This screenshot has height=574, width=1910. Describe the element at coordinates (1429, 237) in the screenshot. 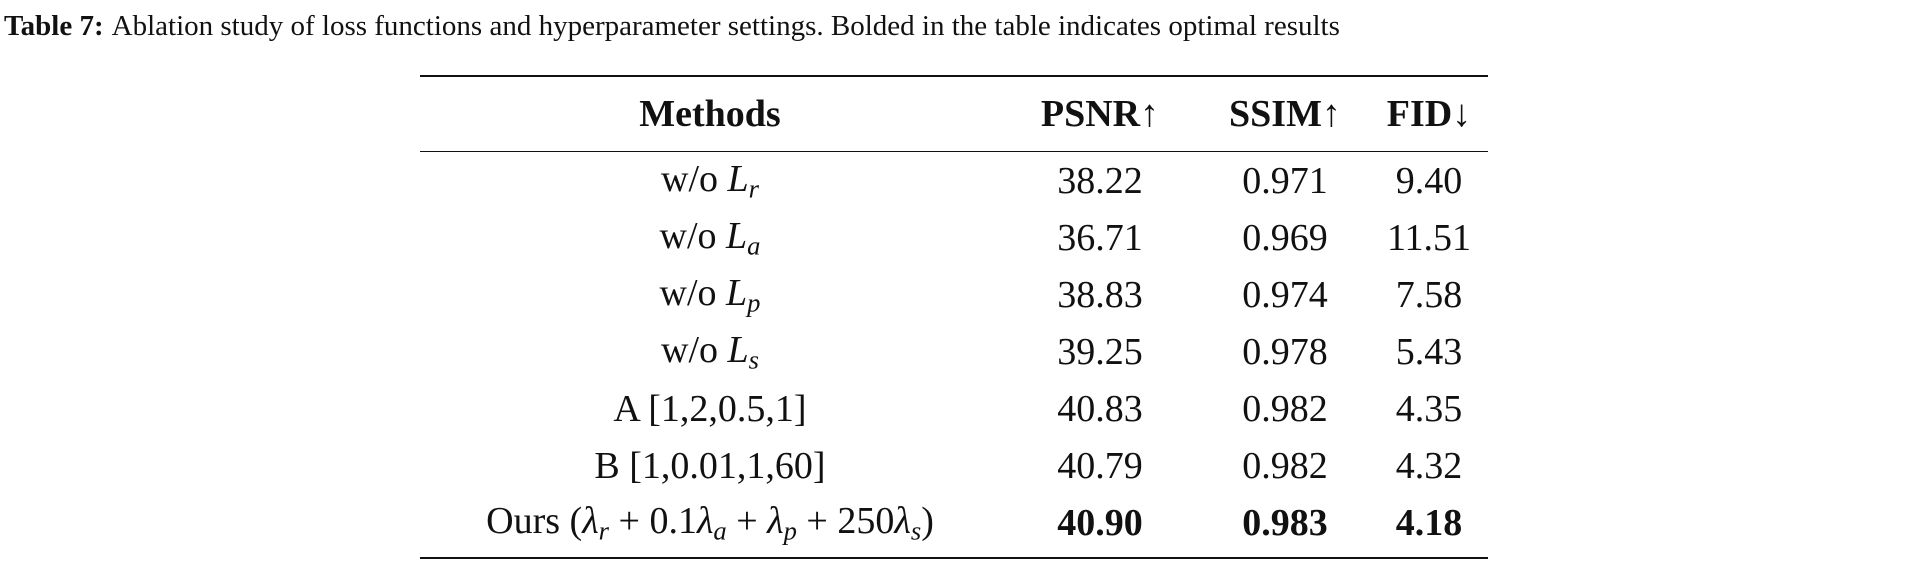

I see `value-cell: 11.51` at that location.